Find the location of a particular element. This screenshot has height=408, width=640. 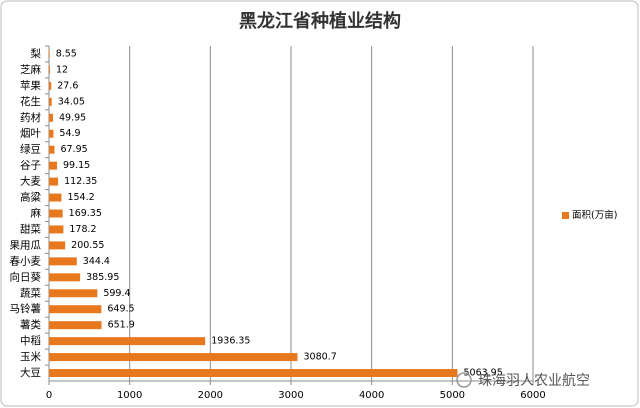

y-tick-label: 蔬菜 is located at coordinates (30, 293).